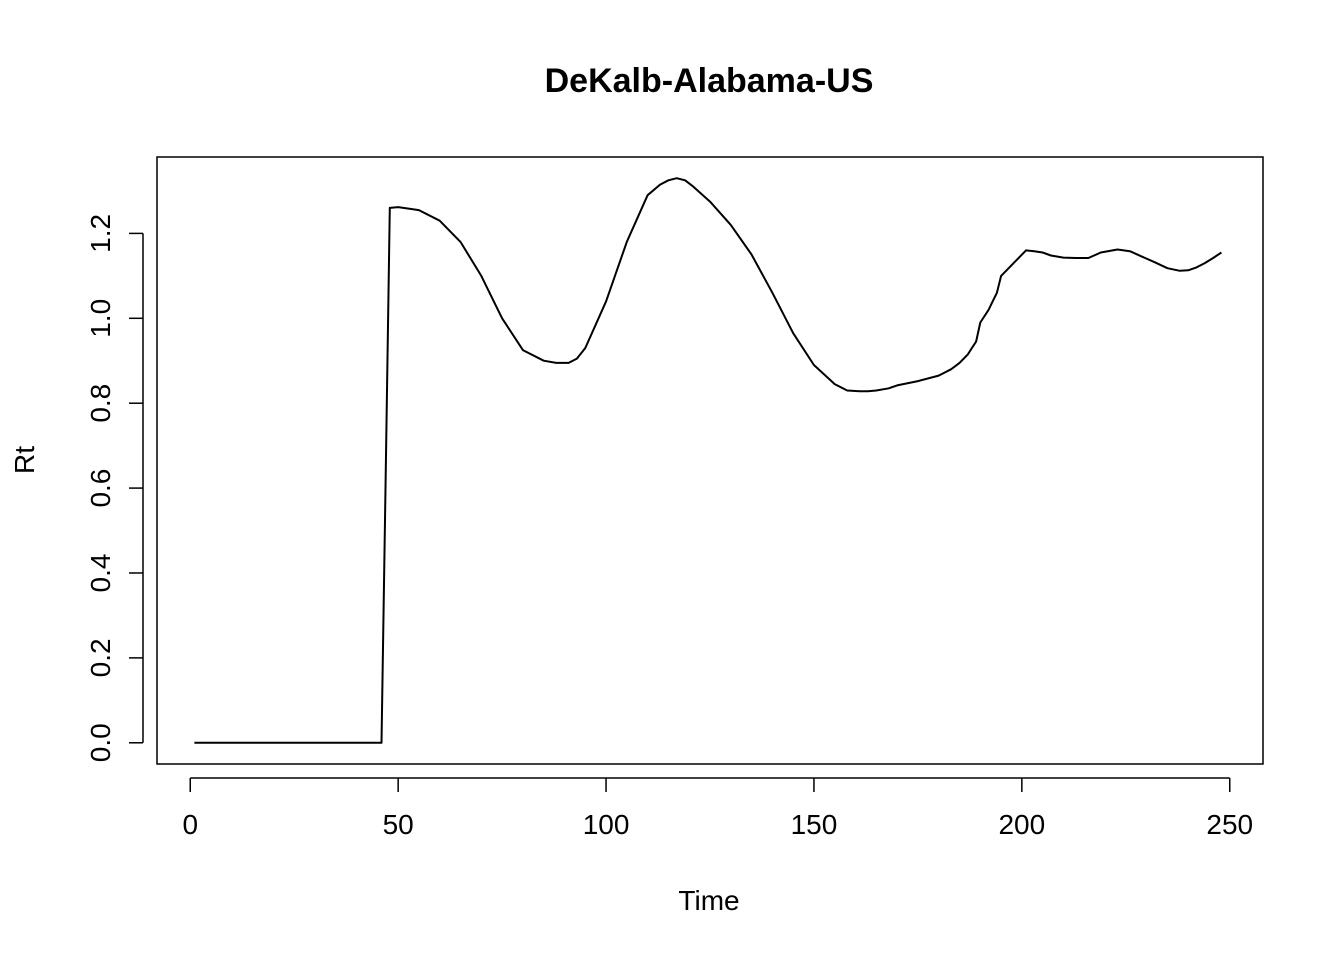 This screenshot has width=1344, height=960. Describe the element at coordinates (190, 824) in the screenshot. I see `x-tick-label: 0` at that location.